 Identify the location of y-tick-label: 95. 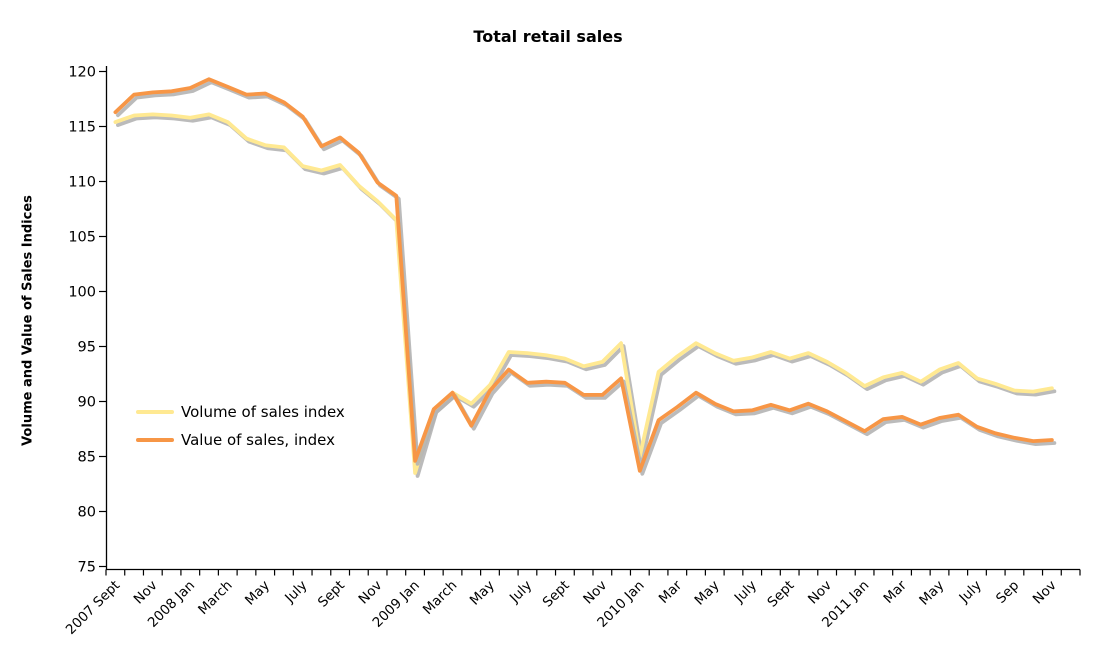
(87, 348).